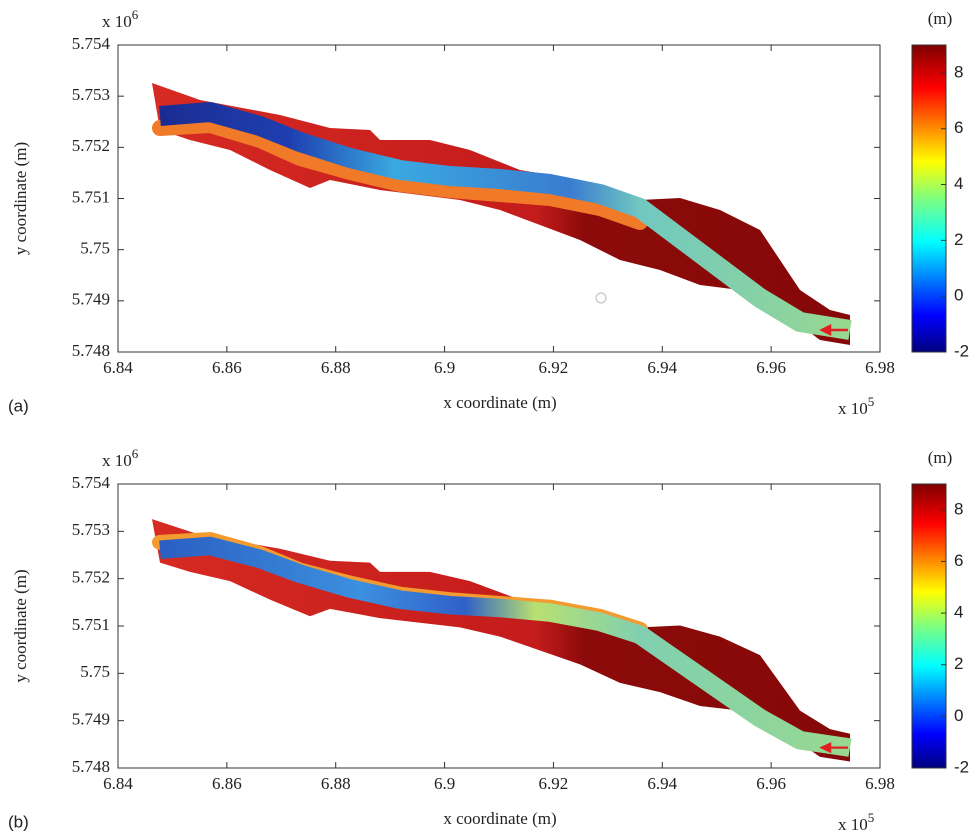 This screenshot has width=975, height=831. What do you see at coordinates (18, 821) in the screenshot?
I see `panel-label: (b)` at bounding box center [18, 821].